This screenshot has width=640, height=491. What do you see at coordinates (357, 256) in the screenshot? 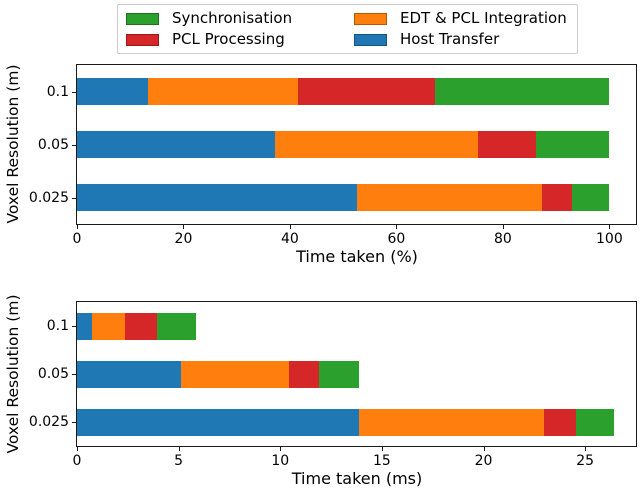
I see `x-axis-label-top: Time taken (%)` at bounding box center [357, 256].